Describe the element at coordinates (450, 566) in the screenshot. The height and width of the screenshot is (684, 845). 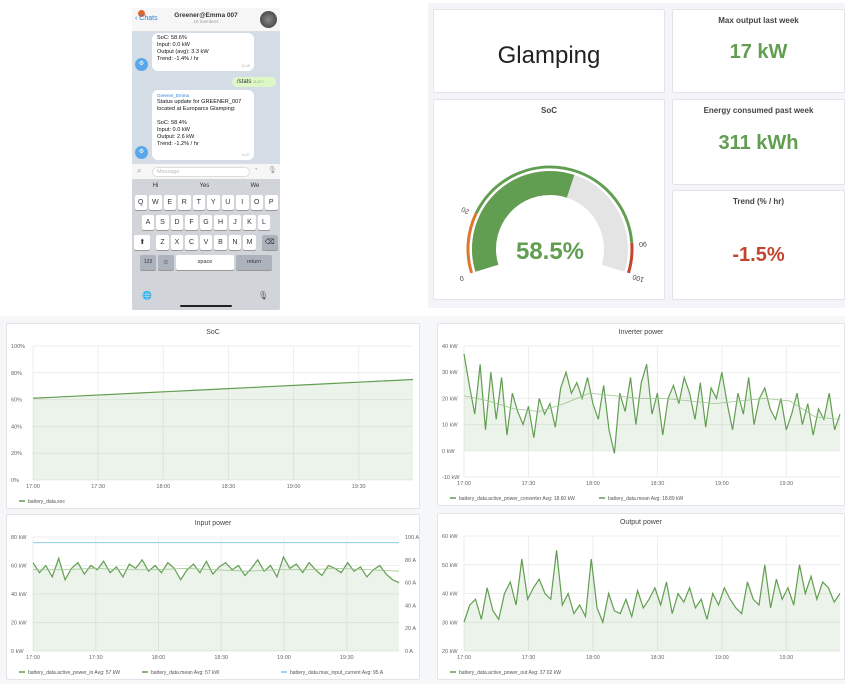
I see `y-tick-label: 50 kW` at that location.